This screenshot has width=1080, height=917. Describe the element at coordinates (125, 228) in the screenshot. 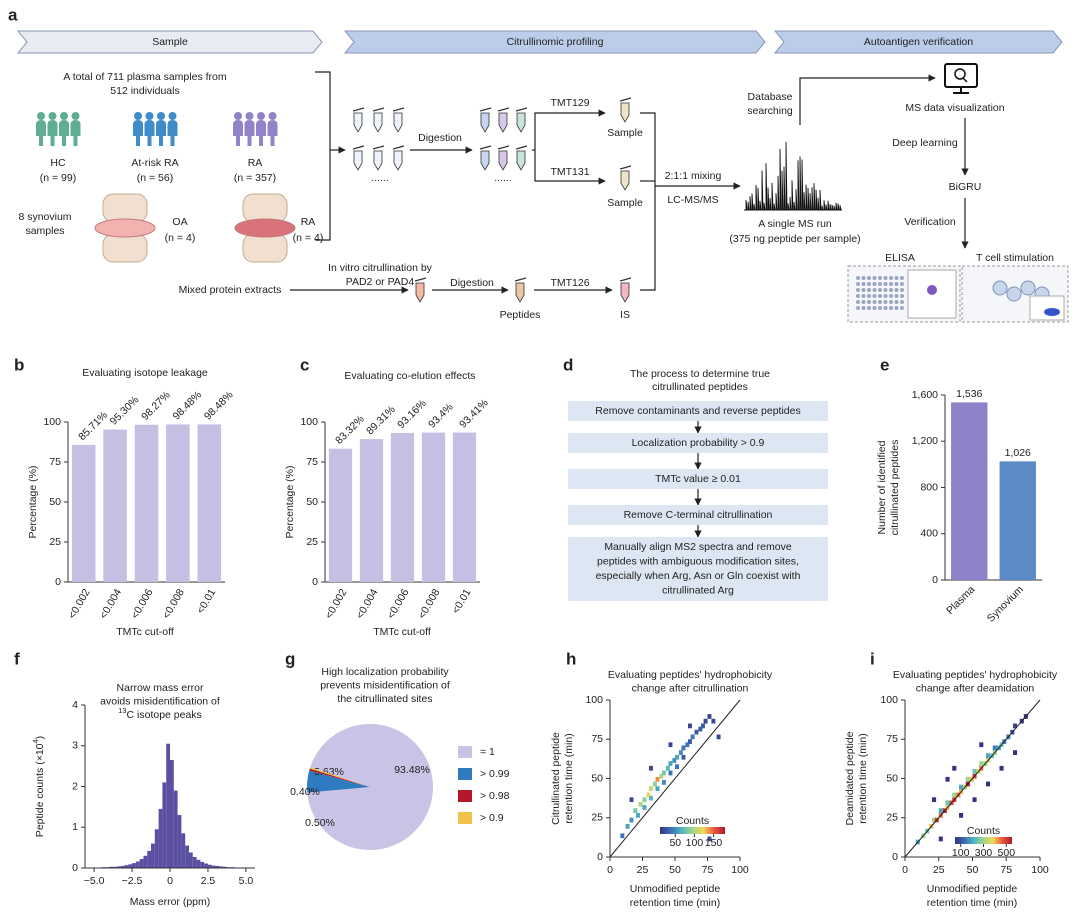

I see `joint-icon` at that location.